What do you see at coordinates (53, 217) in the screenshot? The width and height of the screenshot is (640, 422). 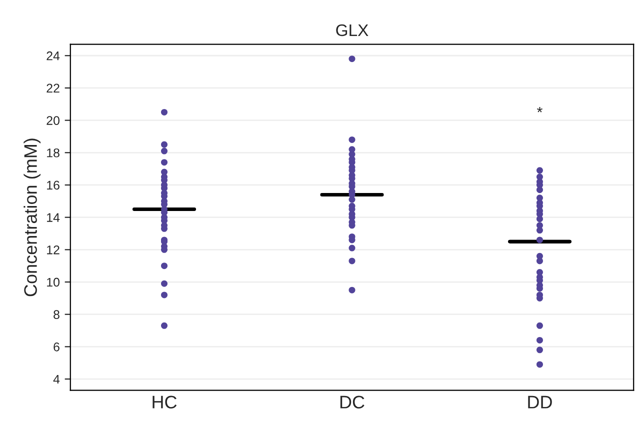 I see `y-tick-label: 14` at bounding box center [53, 217].